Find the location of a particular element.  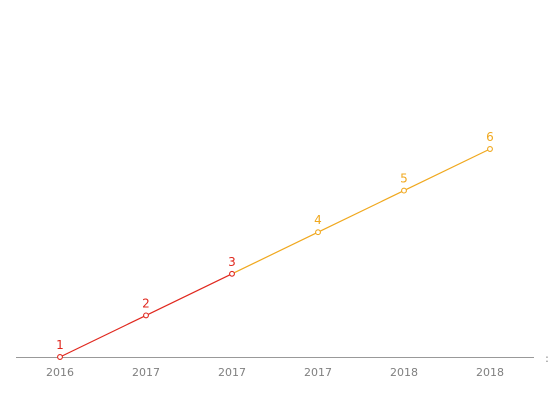

x-axis-end-mark: : is located at coordinates (547, 358).